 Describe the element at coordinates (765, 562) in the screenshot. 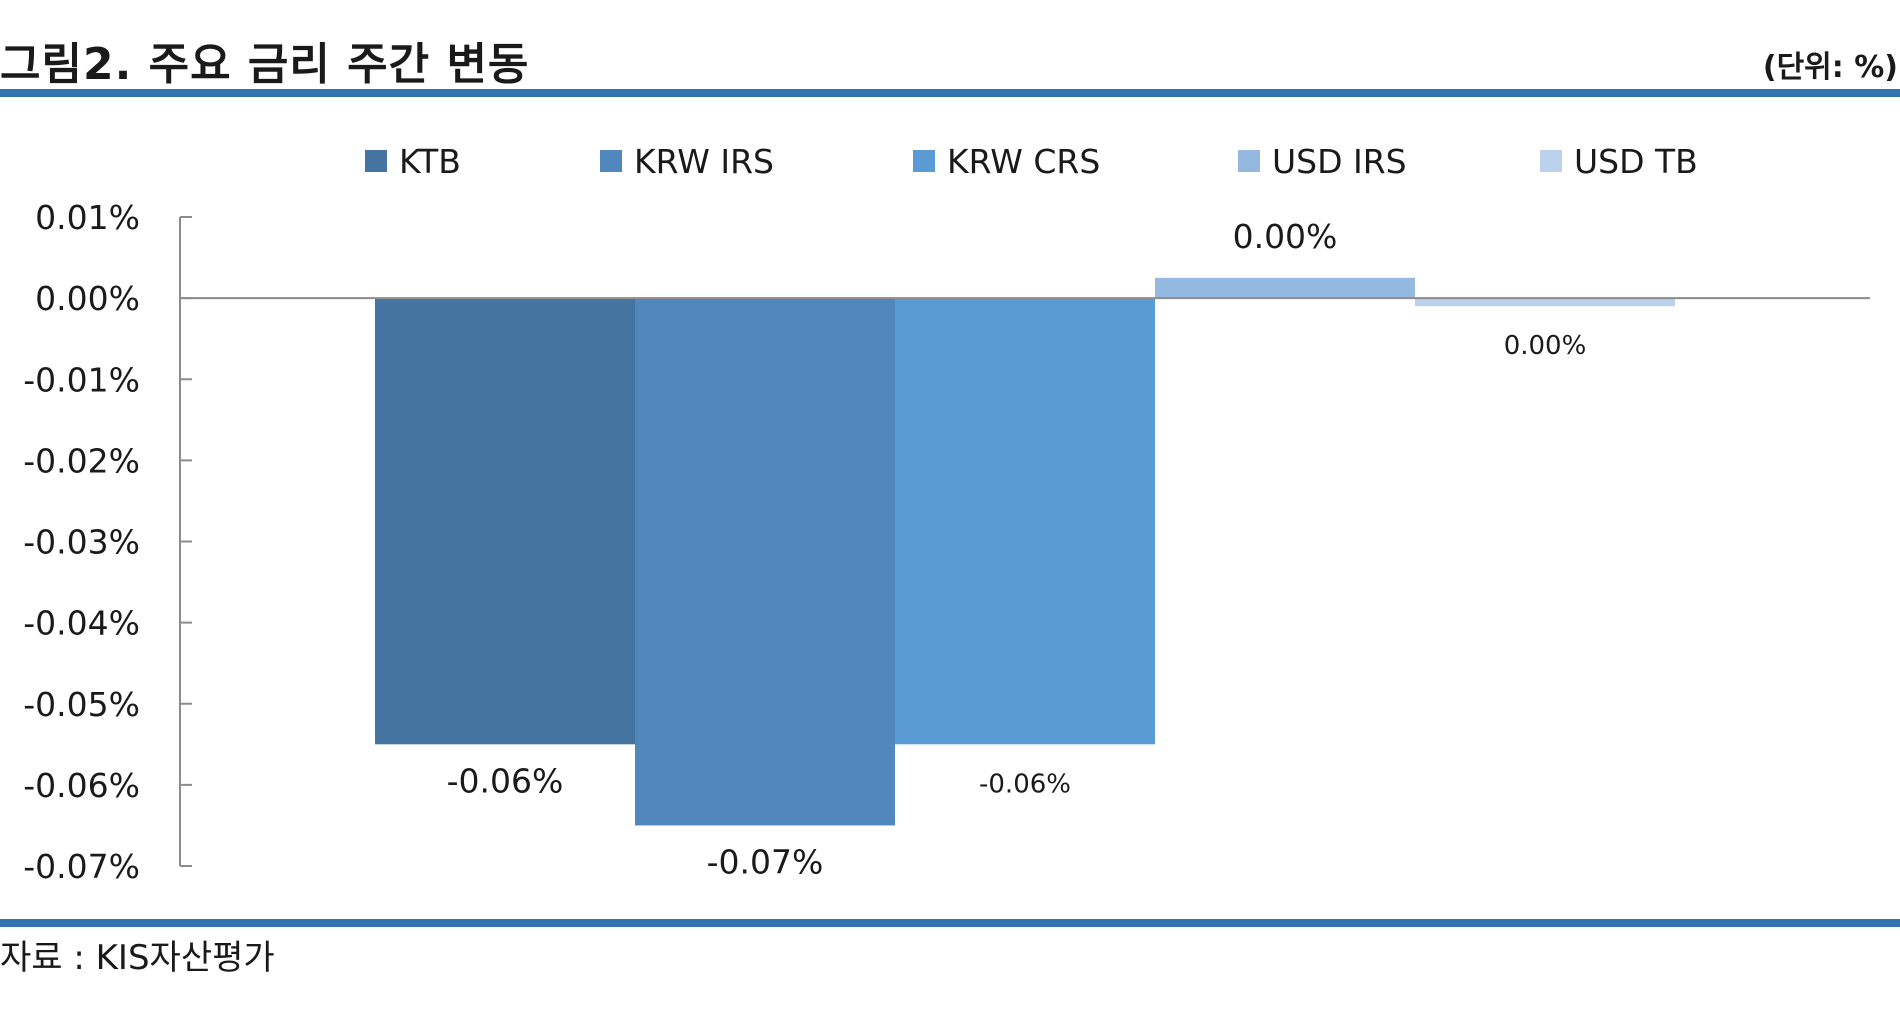

I see `bar-krw-irs` at that location.